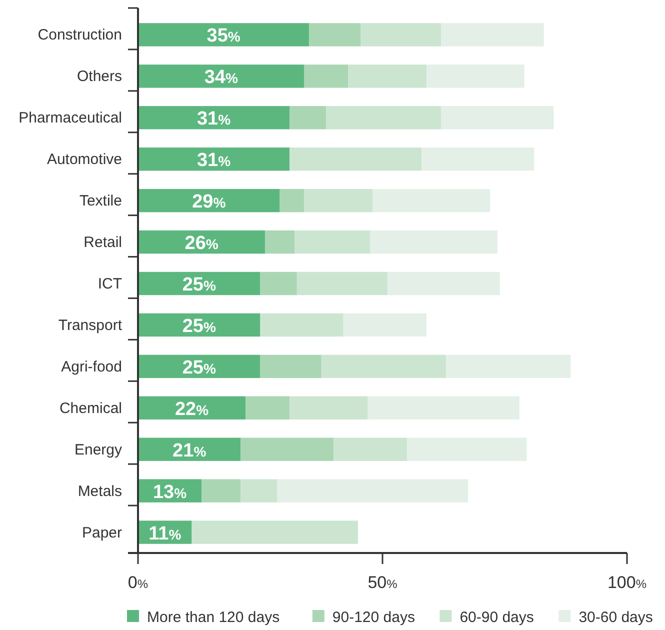  What do you see at coordinates (98, 449) in the screenshot?
I see `y-tick-label: Energy` at bounding box center [98, 449].